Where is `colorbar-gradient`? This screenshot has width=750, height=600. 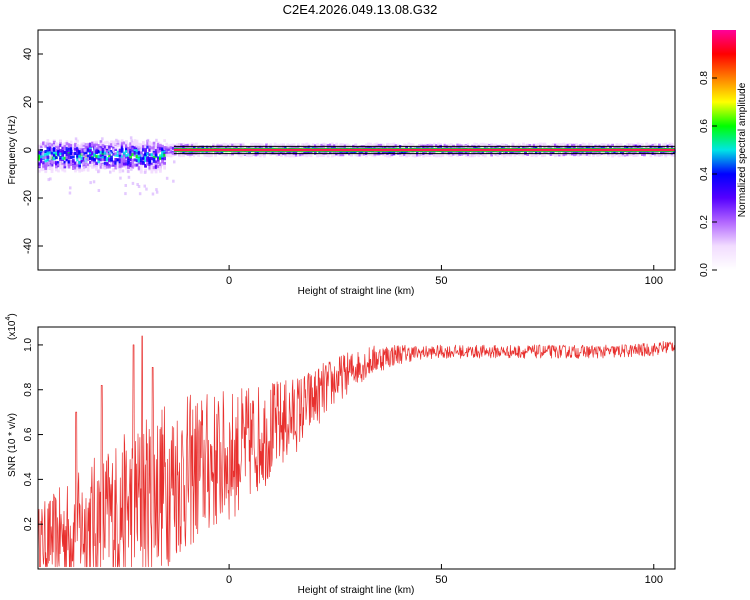
colorbar-gradient is located at coordinates (724, 150).